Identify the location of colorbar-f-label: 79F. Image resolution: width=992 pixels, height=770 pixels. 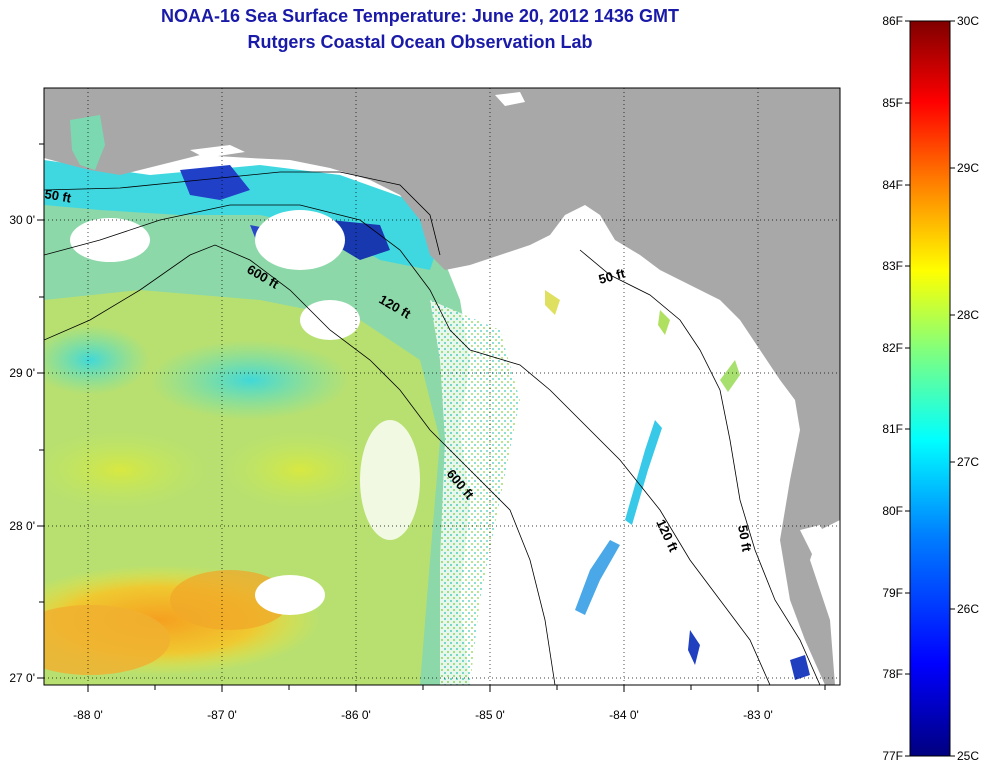
(892, 593).